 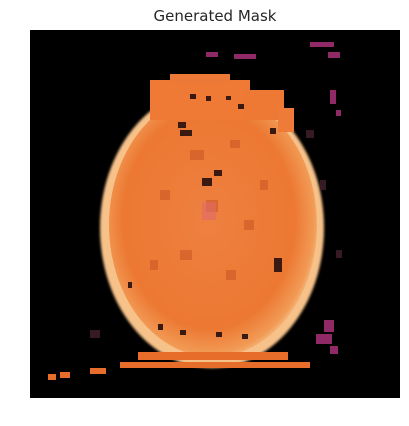 What do you see at coordinates (200, 100) in the screenshot?
I see `mask-top` at bounding box center [200, 100].